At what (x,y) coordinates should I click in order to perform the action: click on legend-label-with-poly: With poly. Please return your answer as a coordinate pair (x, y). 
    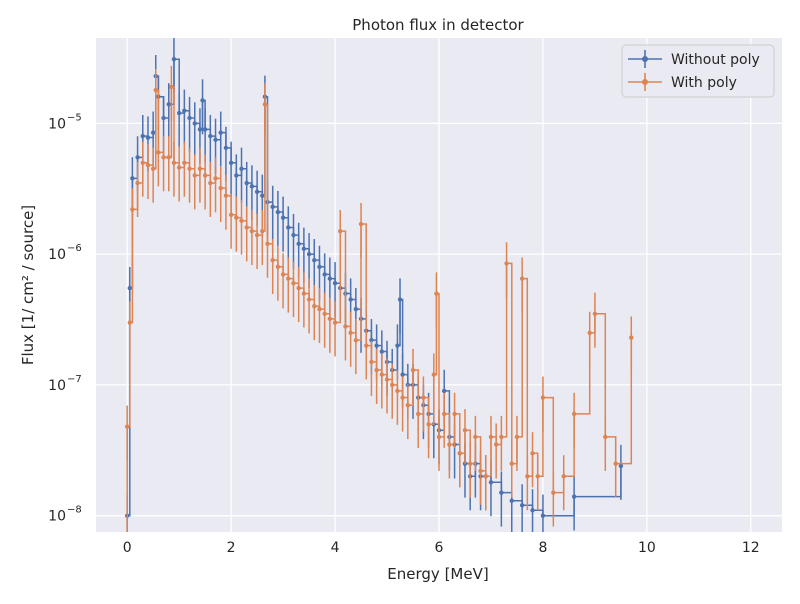
    Looking at the image, I should click on (704, 83).